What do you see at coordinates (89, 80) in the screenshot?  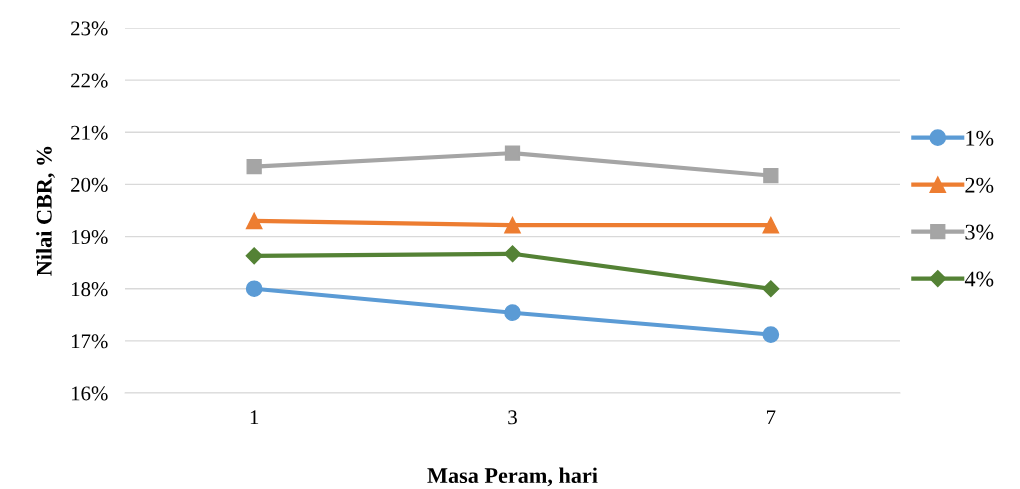 I see `y-tick-label: 22%` at bounding box center [89, 80].